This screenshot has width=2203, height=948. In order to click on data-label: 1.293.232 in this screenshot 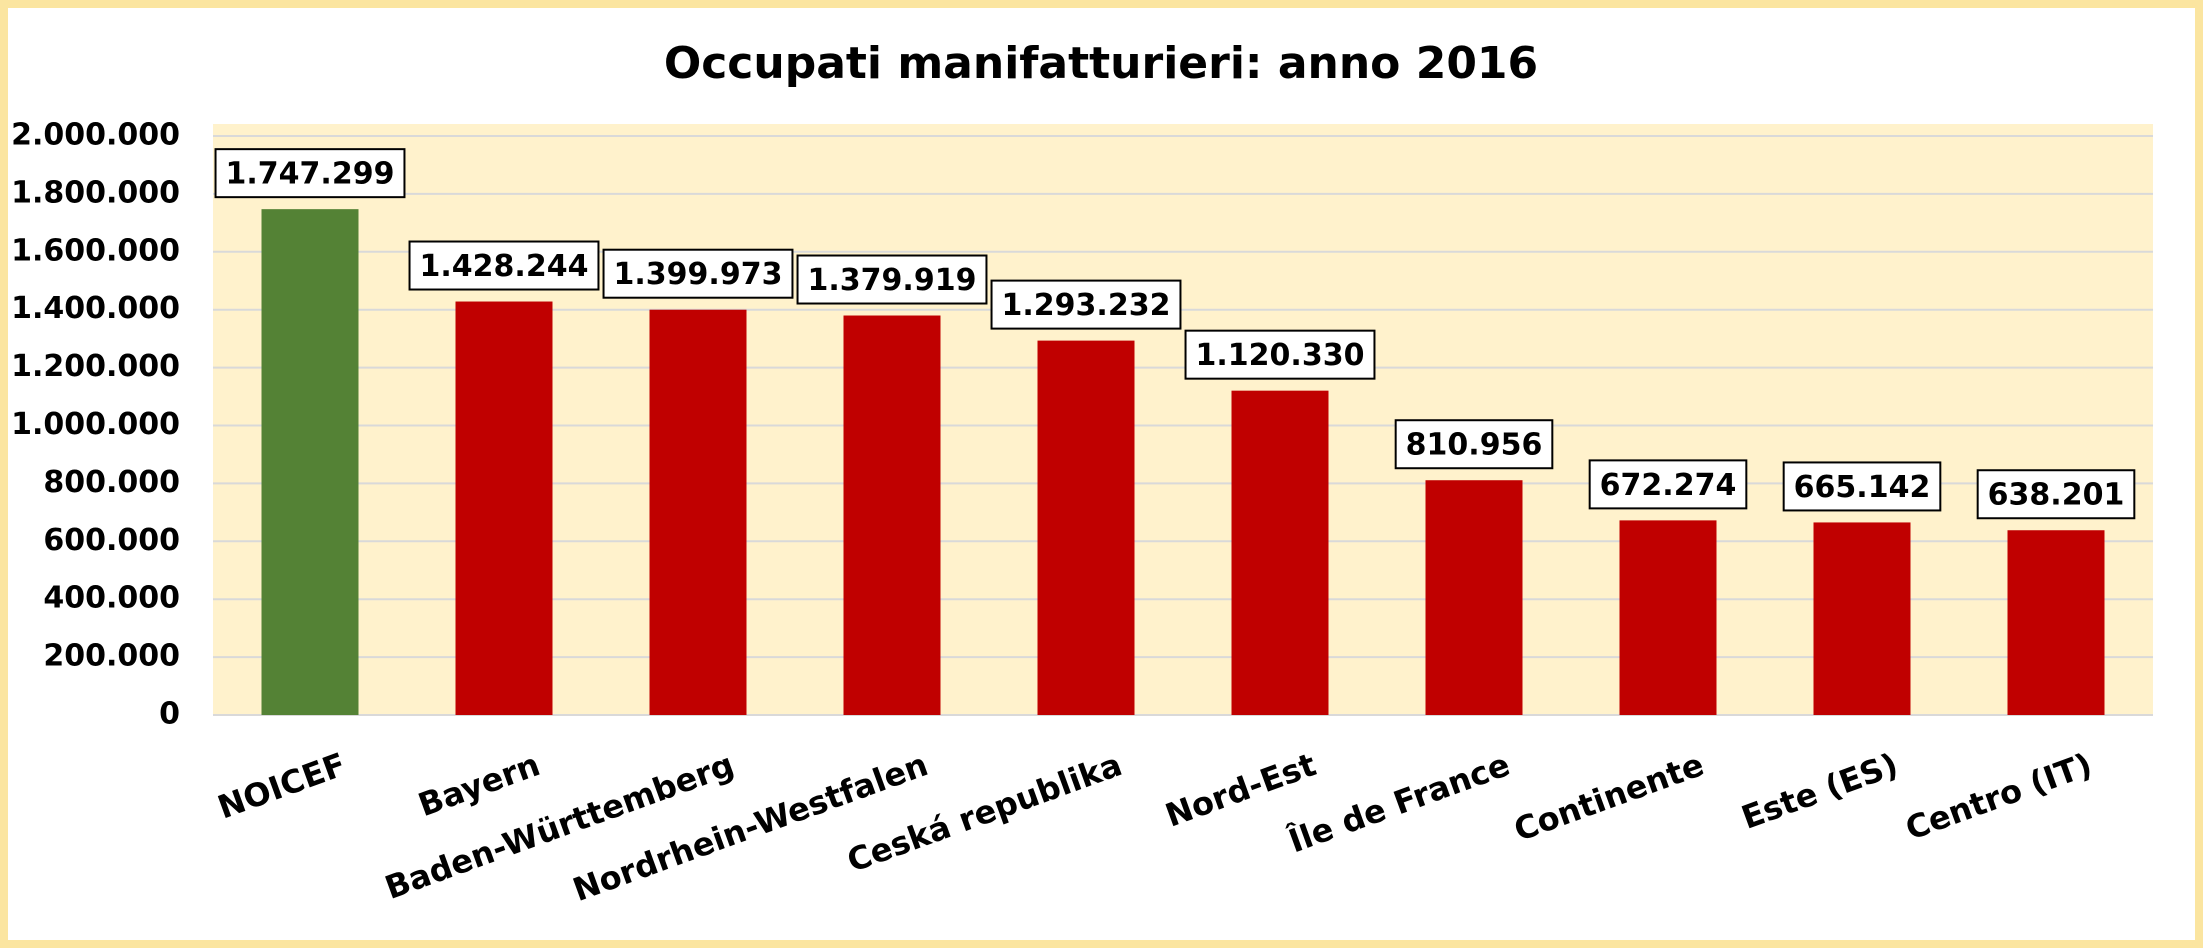, I will do `click(1086, 305)`.